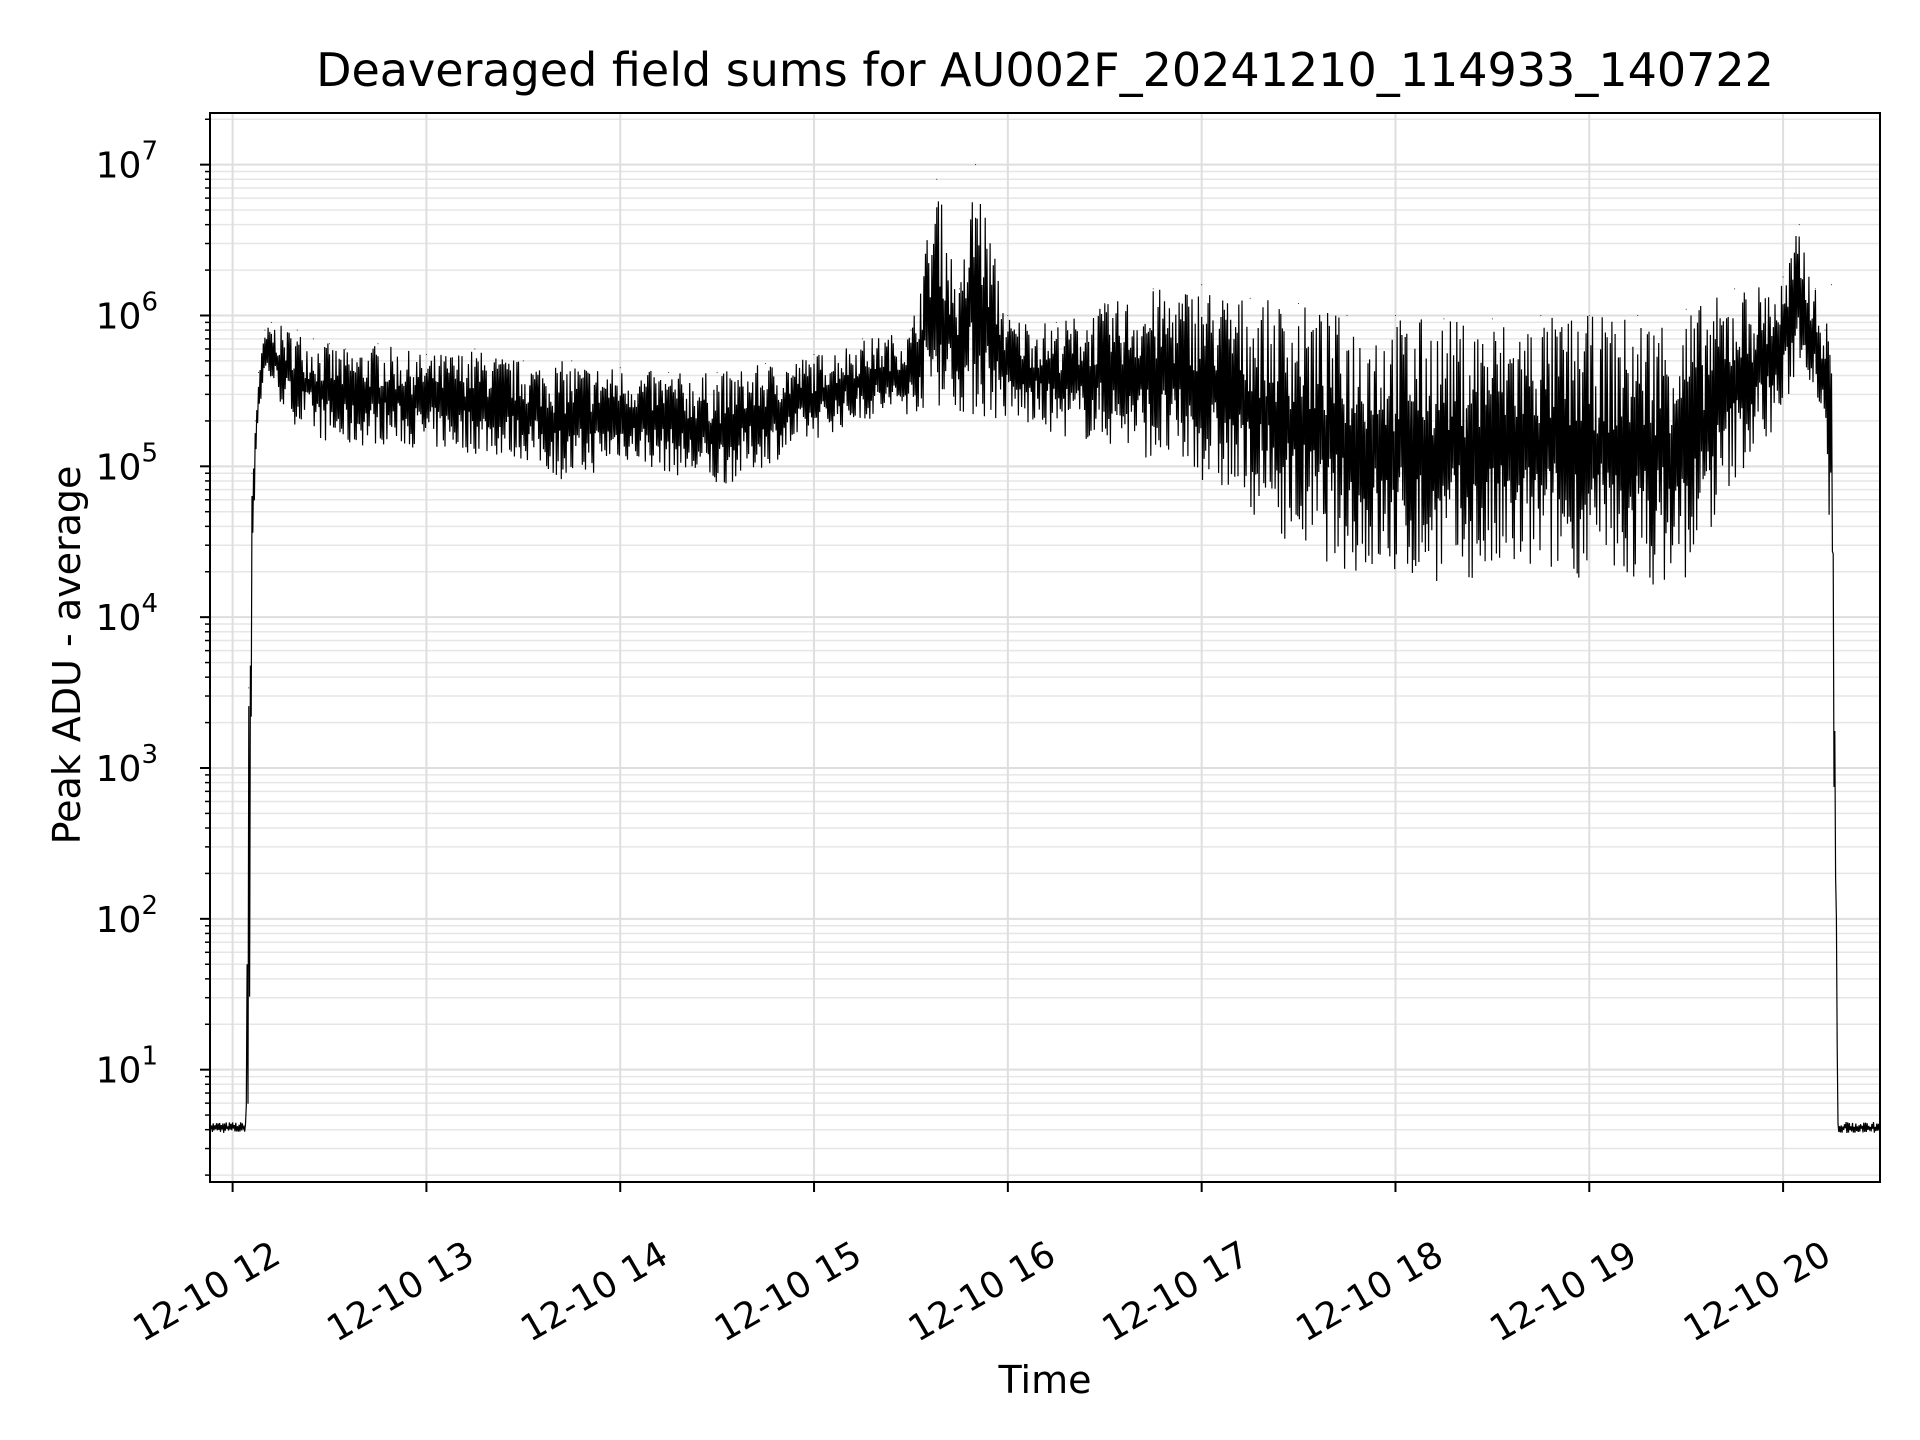  Describe the element at coordinates (67, 655) in the screenshot. I see `y-axis-label: Peak ADU - average` at that location.